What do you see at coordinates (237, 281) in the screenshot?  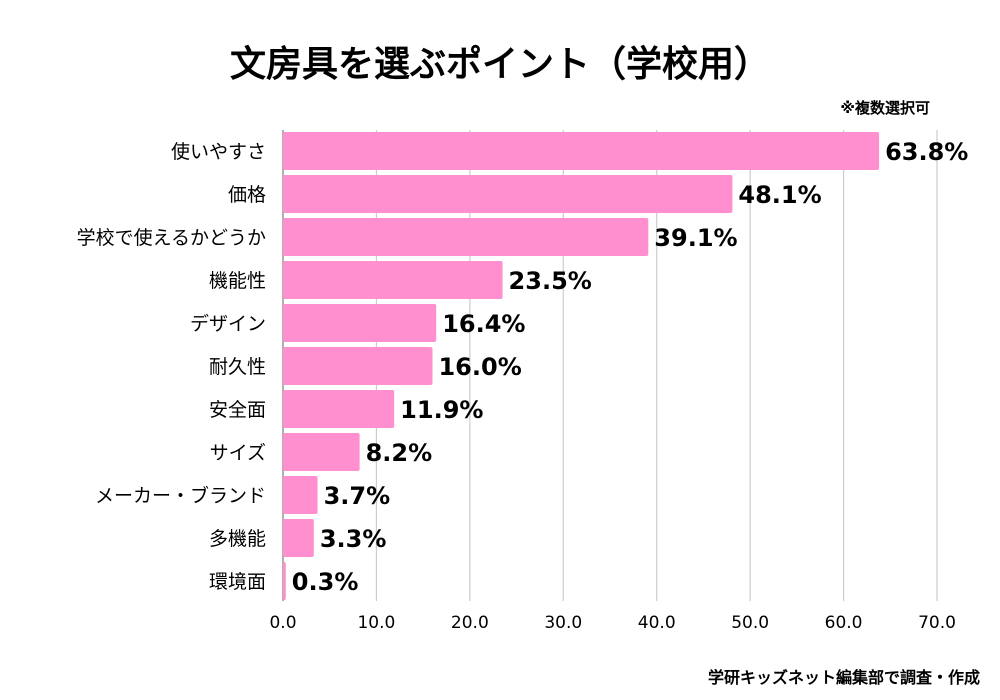 I see `category-label: 機能性` at bounding box center [237, 281].